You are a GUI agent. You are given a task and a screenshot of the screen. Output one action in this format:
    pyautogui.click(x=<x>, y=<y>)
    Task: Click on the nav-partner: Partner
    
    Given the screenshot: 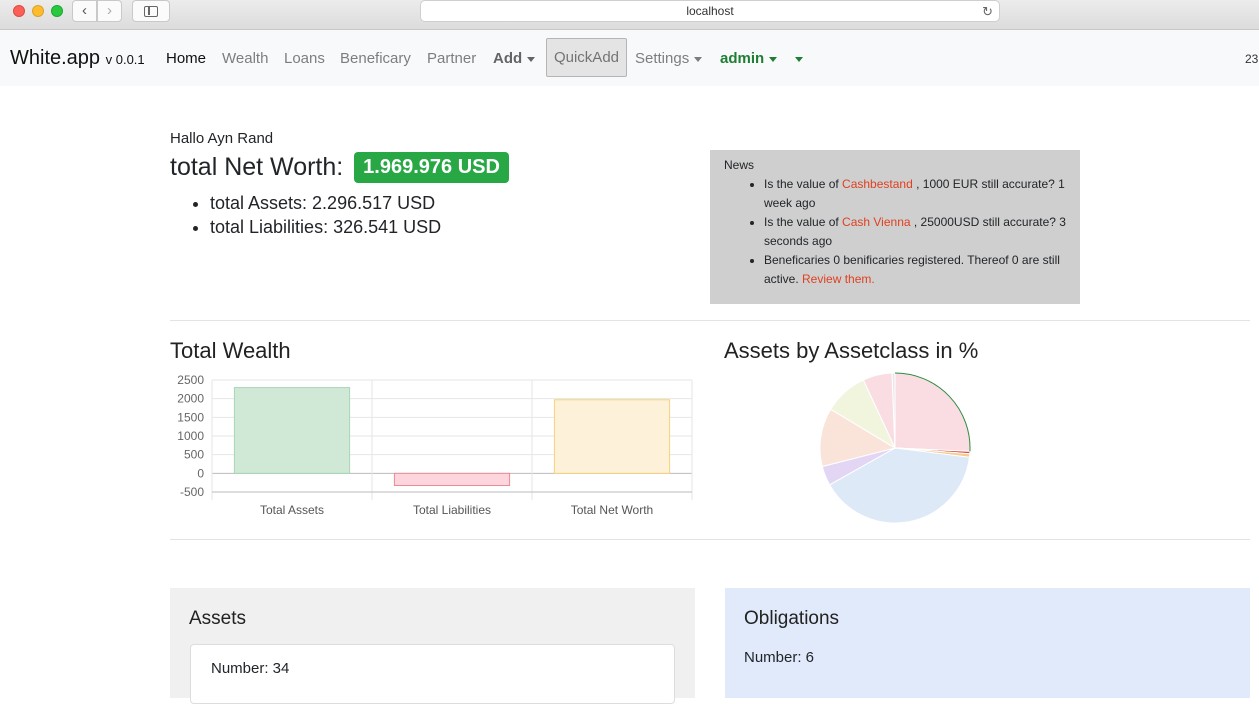 What is the action you would take?
    pyautogui.click(x=452, y=58)
    